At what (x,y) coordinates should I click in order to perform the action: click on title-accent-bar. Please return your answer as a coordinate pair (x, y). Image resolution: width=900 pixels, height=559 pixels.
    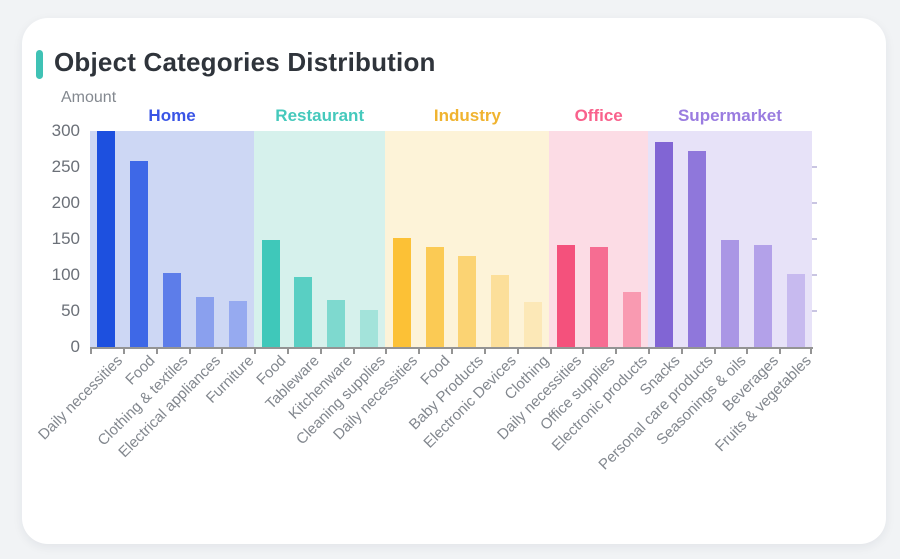
    Looking at the image, I should click on (39, 64).